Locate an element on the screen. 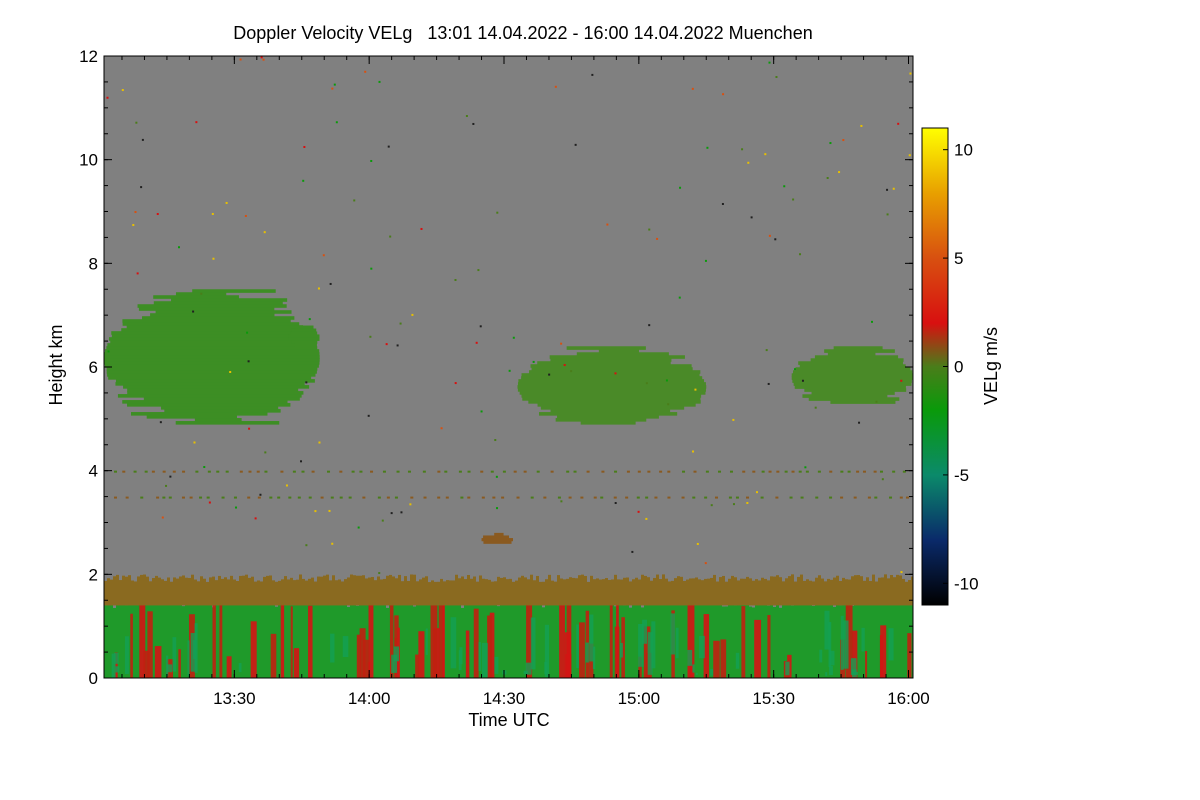 The width and height of the screenshot is (1200, 800). heatmap-region-boundary-layer-top is located at coordinates (508, 590).